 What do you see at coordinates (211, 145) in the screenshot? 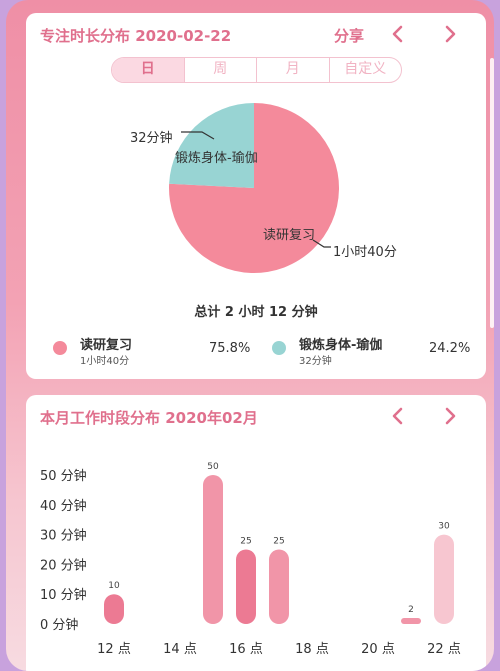
I see `pie-slice-yoga` at bounding box center [211, 145].